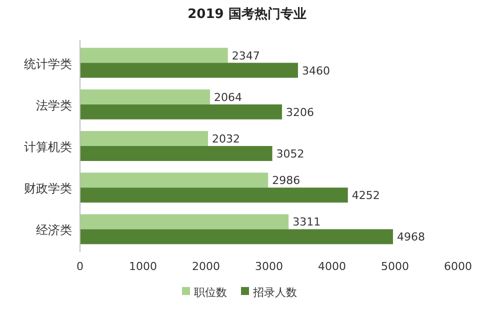  I want to click on y-tick-label: 经济类, so click(54, 230).